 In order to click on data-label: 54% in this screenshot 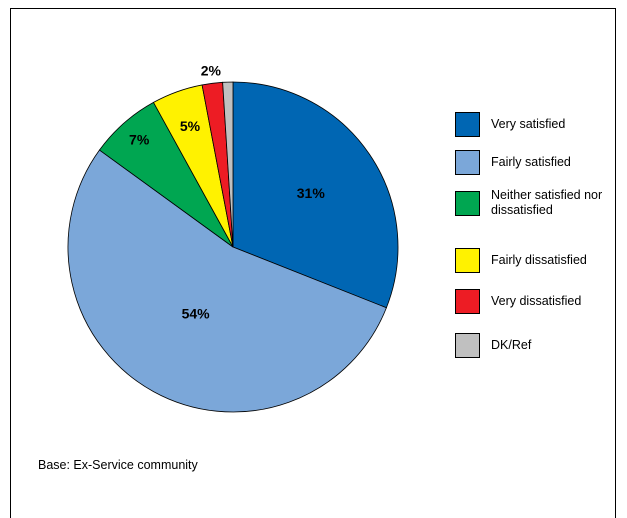, I will do `click(196, 314)`.